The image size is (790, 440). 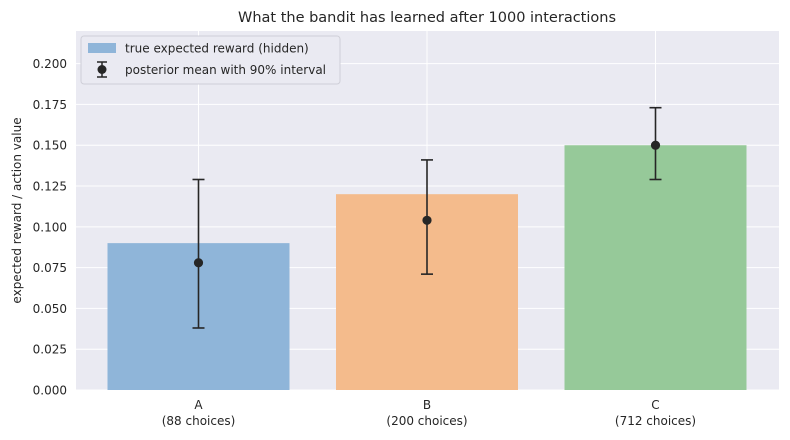 I want to click on legend-swatch-errorbar, so click(x=102, y=69).